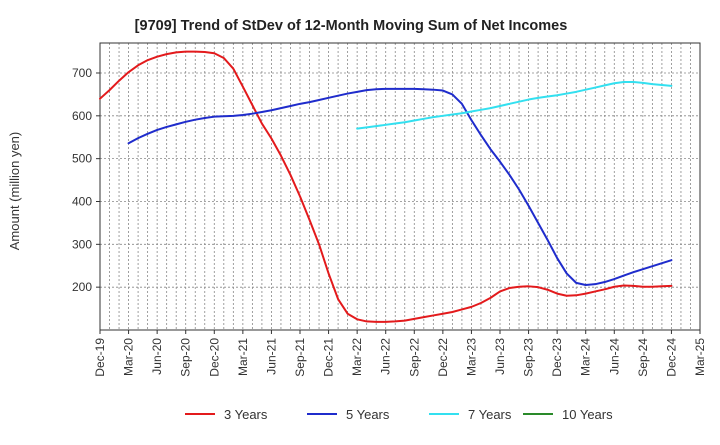  Describe the element at coordinates (614, 356) in the screenshot. I see `x-tick-label: Jun-24` at that location.